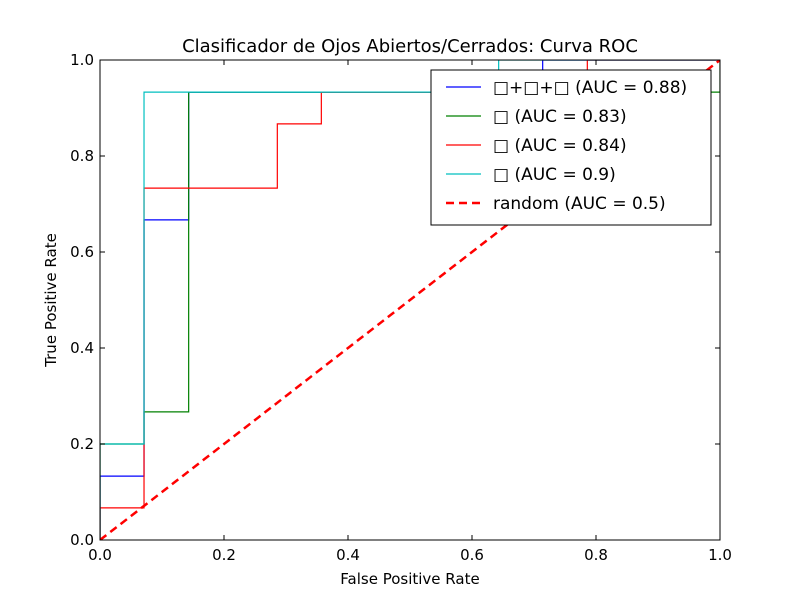  I want to click on y-tick-label: 0.2, so click(82, 444).